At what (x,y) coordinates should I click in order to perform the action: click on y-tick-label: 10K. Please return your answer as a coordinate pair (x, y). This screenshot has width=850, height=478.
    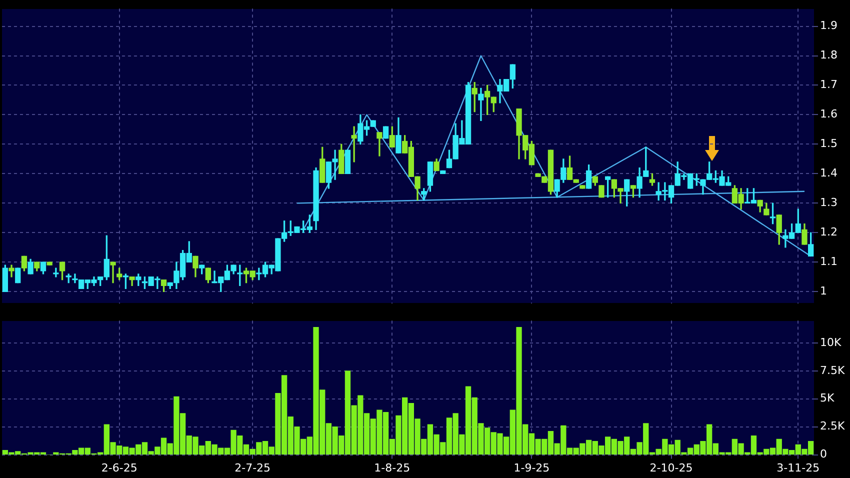
    Looking at the image, I should click on (831, 342).